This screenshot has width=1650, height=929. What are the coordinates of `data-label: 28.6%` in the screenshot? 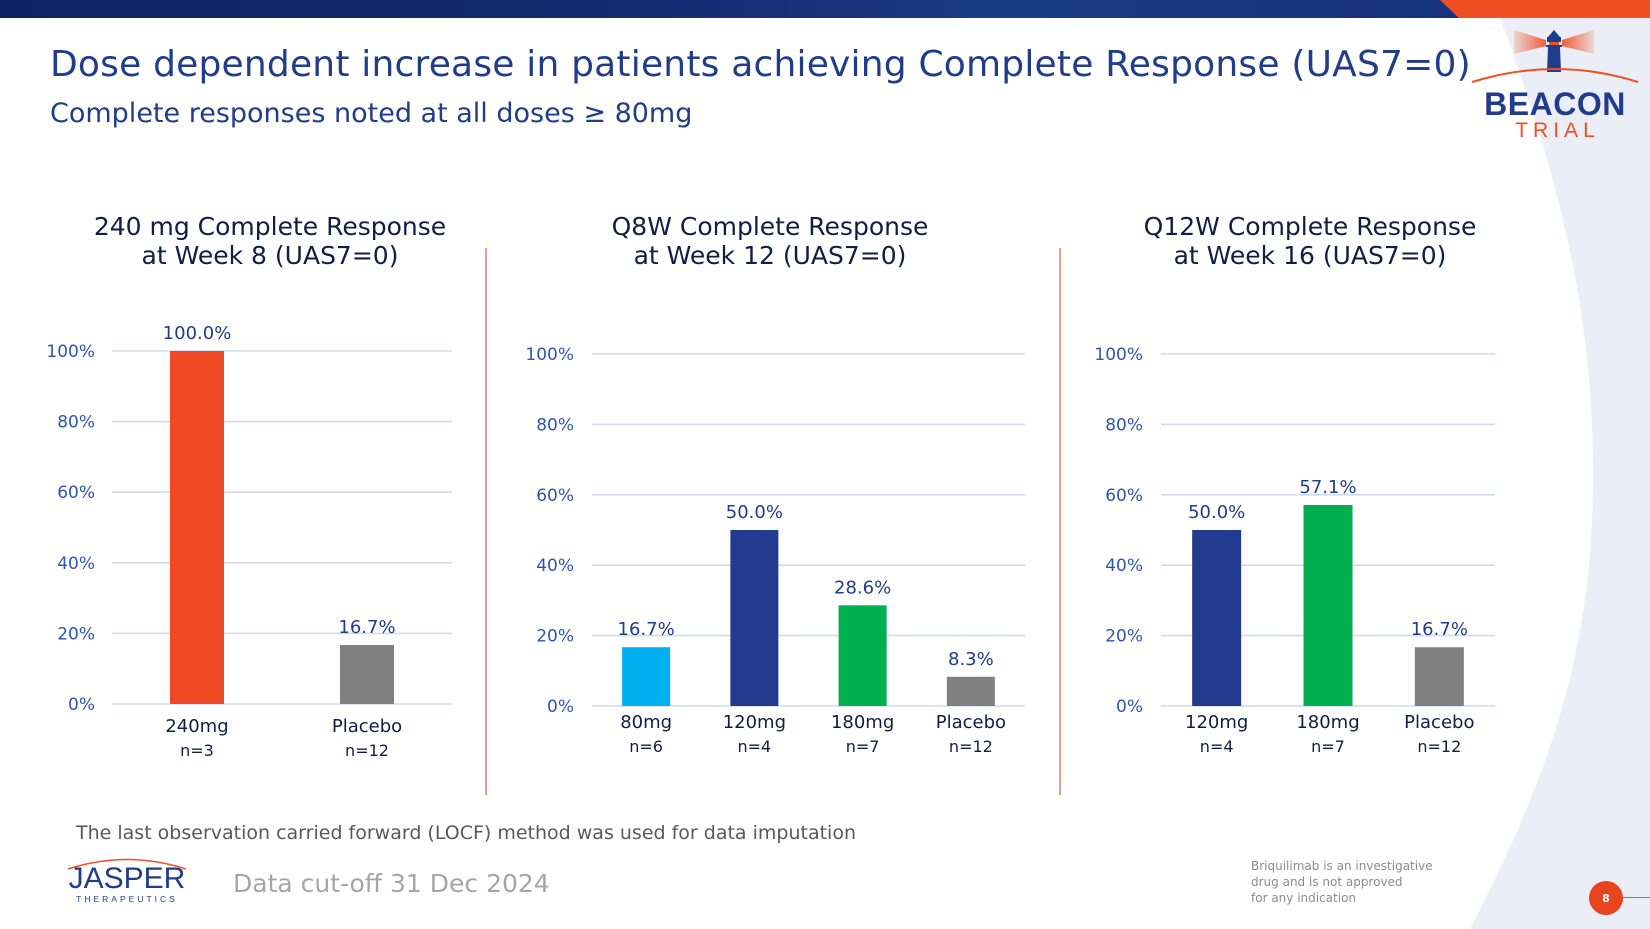 It's located at (862, 587).